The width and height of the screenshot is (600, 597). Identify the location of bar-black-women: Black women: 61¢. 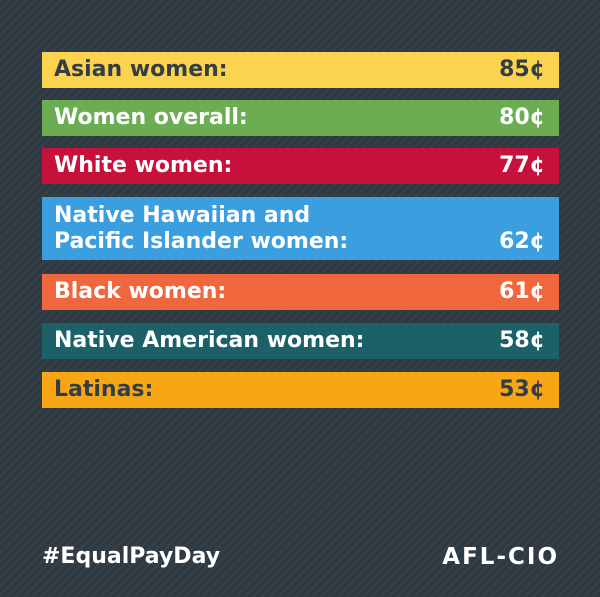
(300, 292).